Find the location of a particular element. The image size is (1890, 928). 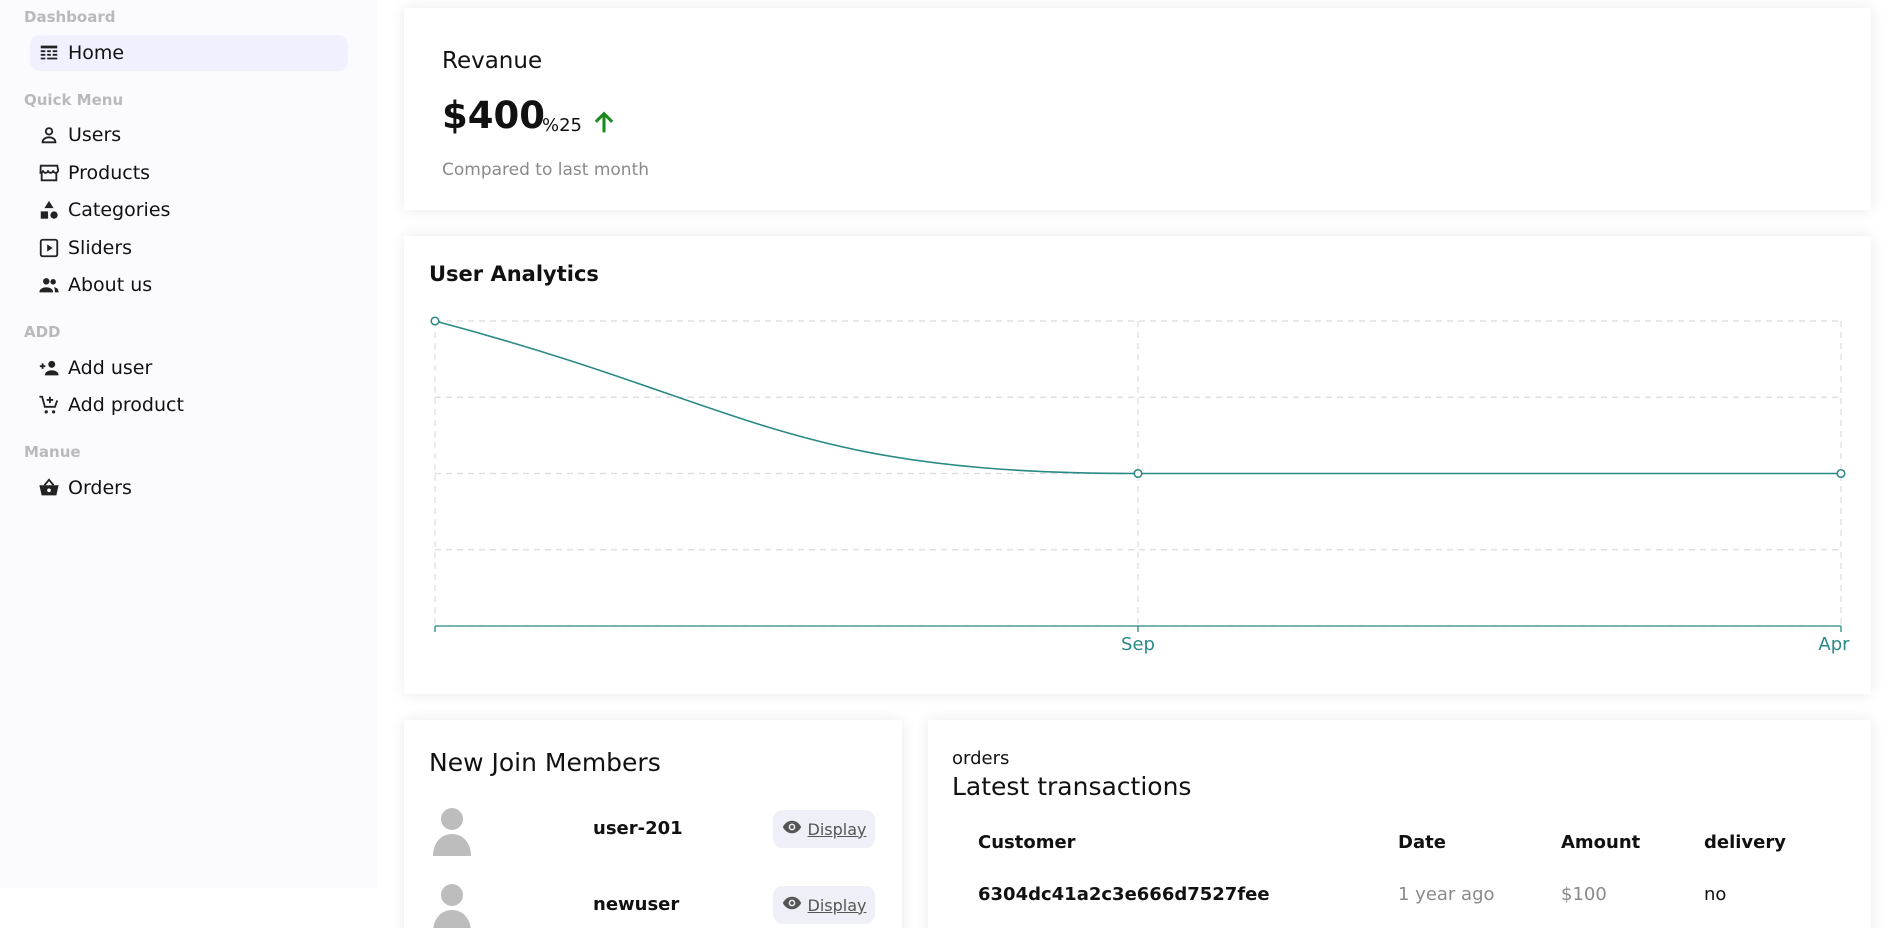

sidebar-item-label: Add product is located at coordinates (126, 405).